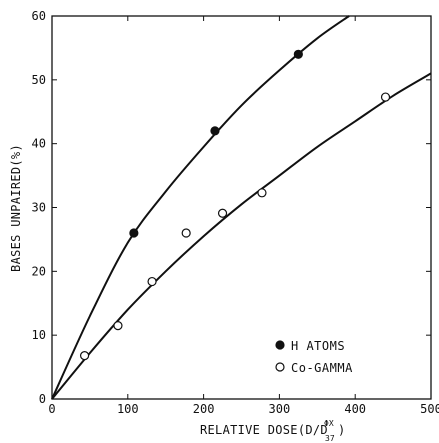  I want to click on legend-label-h-atoms: H ATOMS, so click(318, 346).